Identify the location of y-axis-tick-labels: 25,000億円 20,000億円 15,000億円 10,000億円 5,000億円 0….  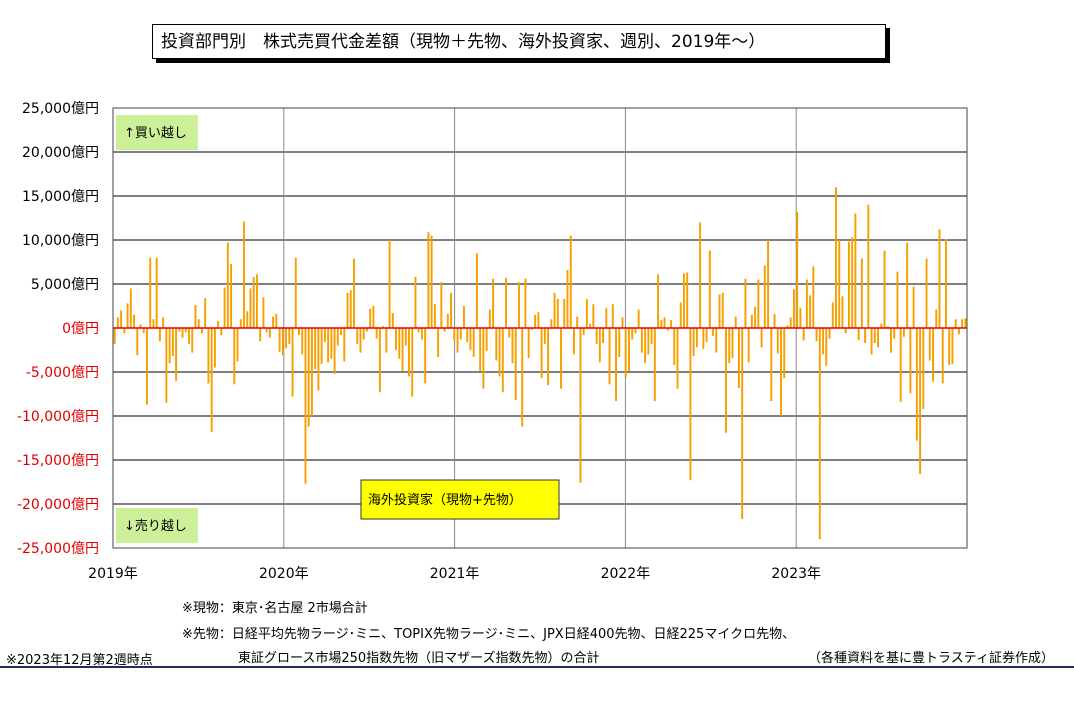
(58, 329).